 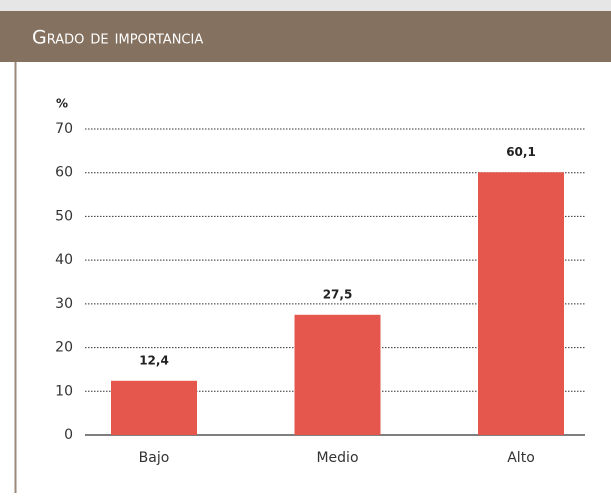 What do you see at coordinates (64, 129) in the screenshot?
I see `y-tick-label: 70` at bounding box center [64, 129].